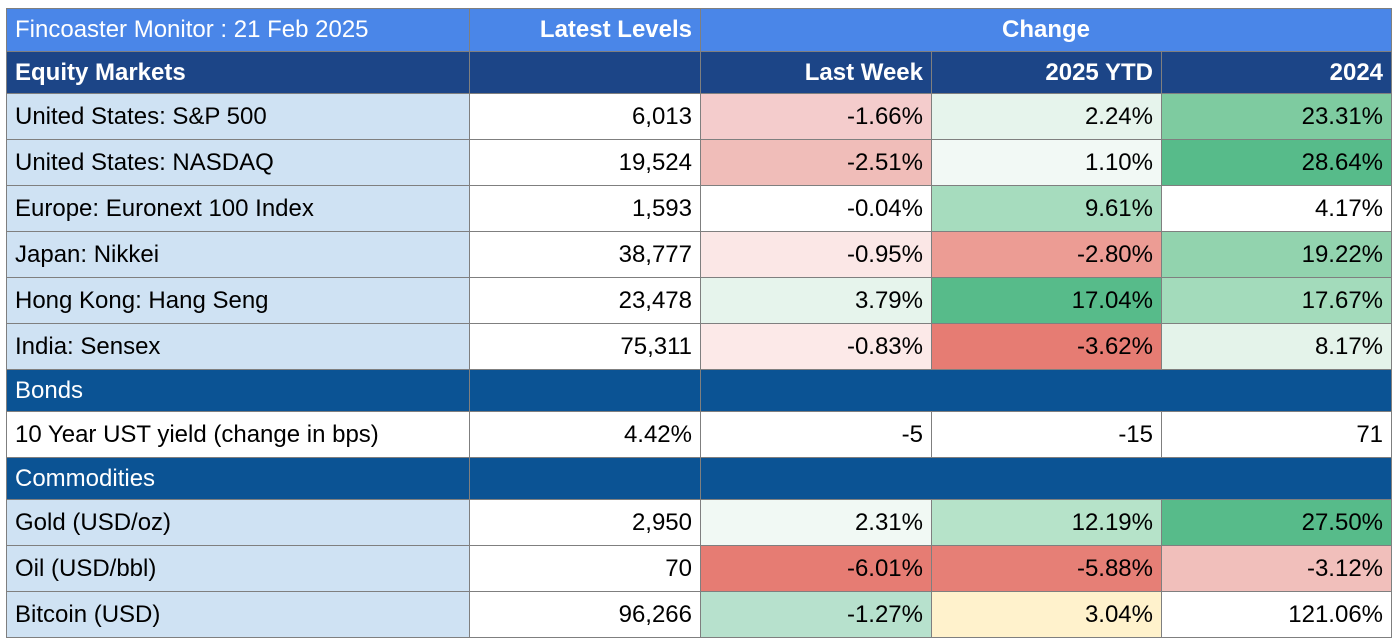  I want to click on row-label: United States: NASDAQ, so click(238, 162).